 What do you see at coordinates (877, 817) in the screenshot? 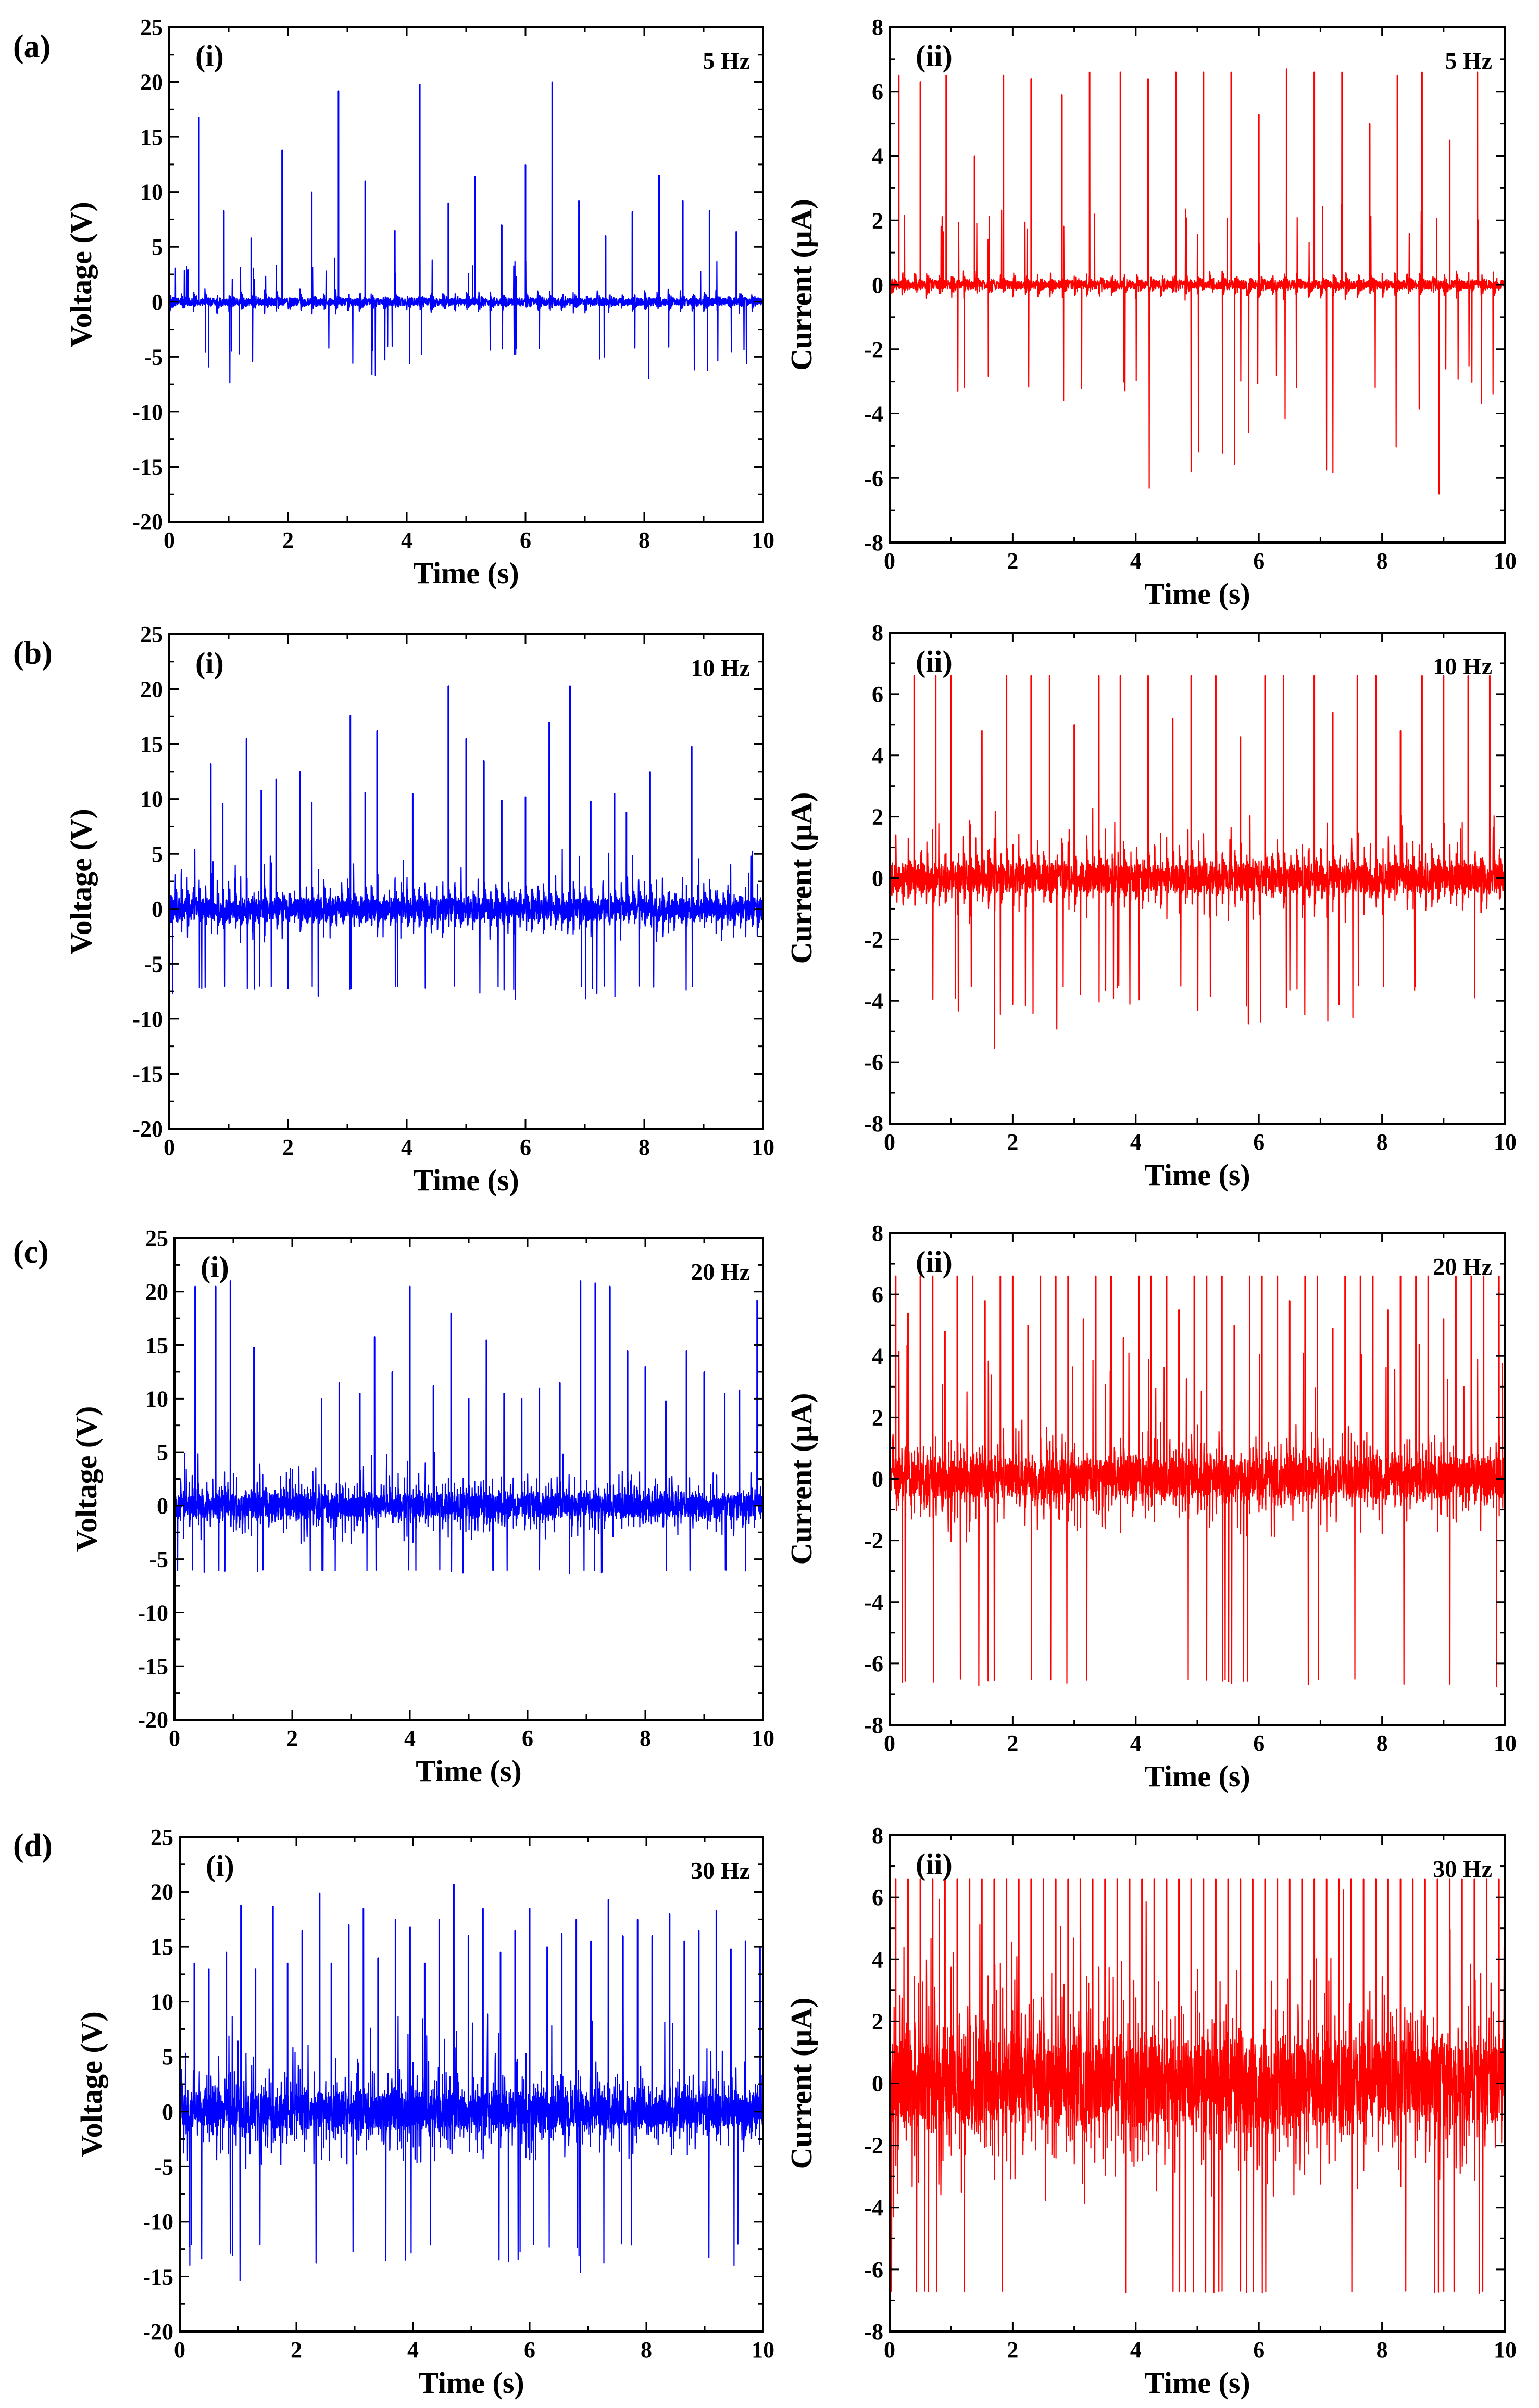
I see `y-tick-label: 2` at bounding box center [877, 817].